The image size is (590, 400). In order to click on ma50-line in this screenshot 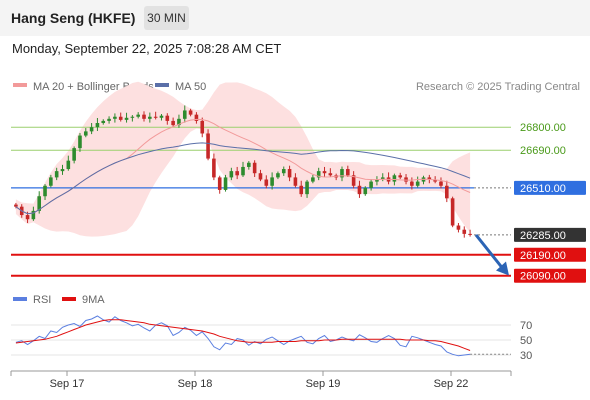, I will do `click(243, 178)`.